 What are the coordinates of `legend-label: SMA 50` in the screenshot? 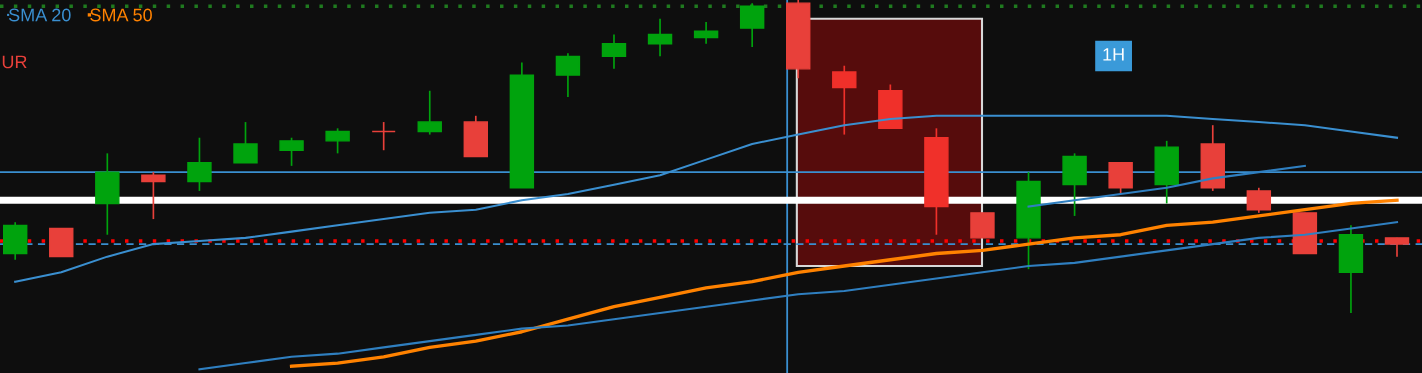 It's located at (121, 15).